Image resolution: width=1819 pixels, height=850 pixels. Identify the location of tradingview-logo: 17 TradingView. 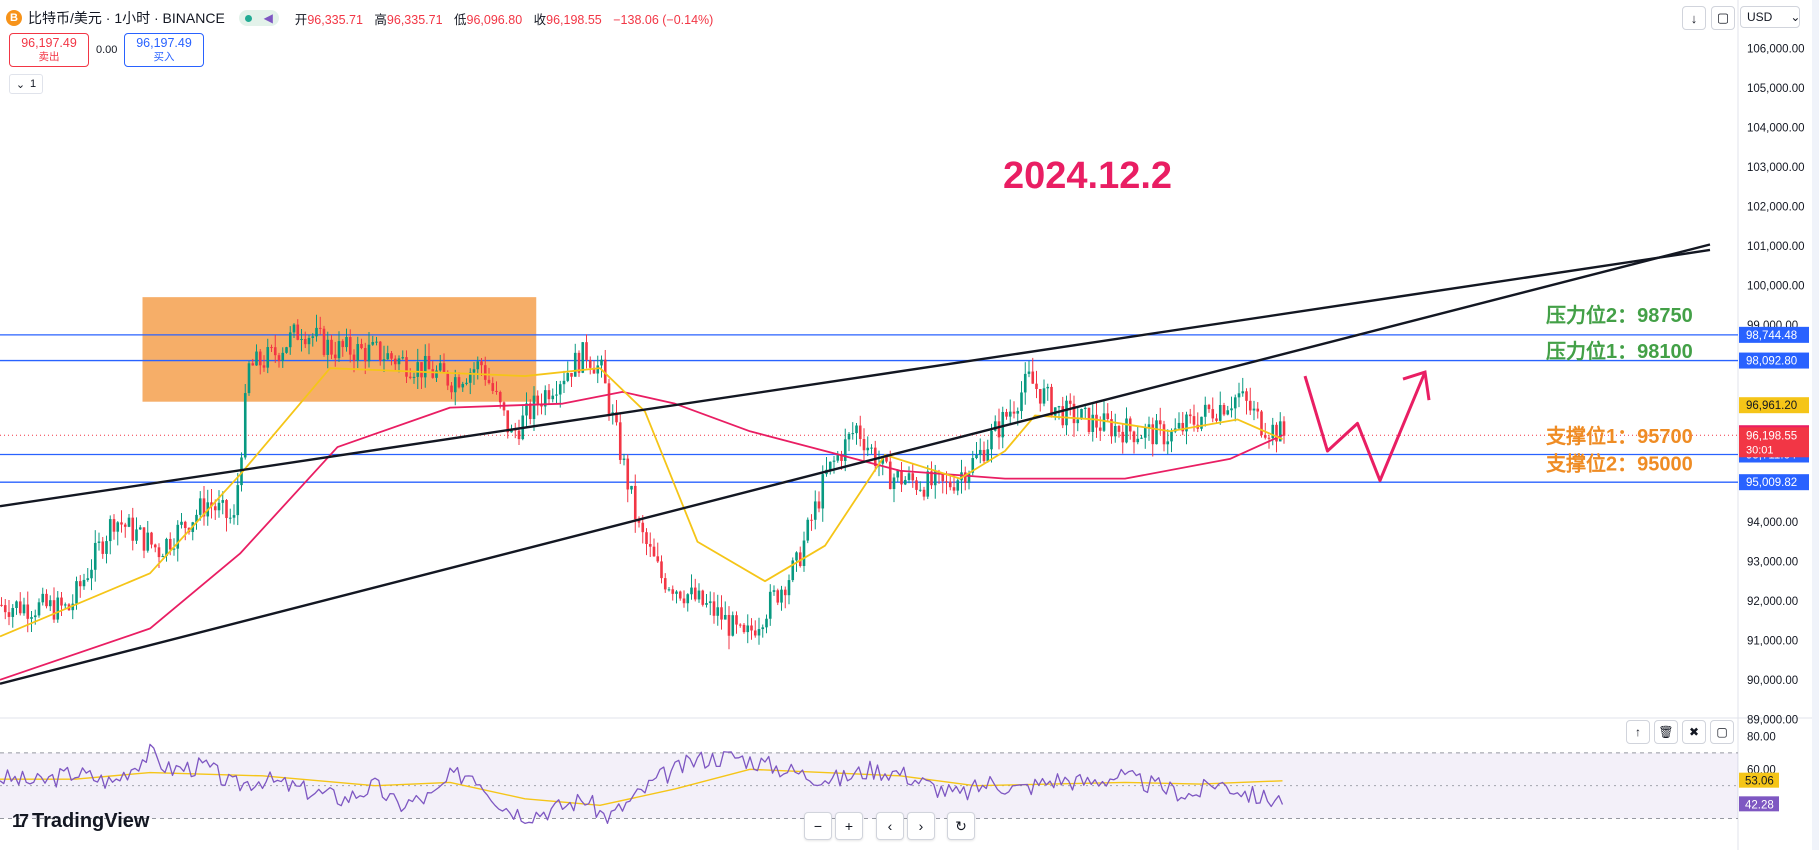
(80, 821).